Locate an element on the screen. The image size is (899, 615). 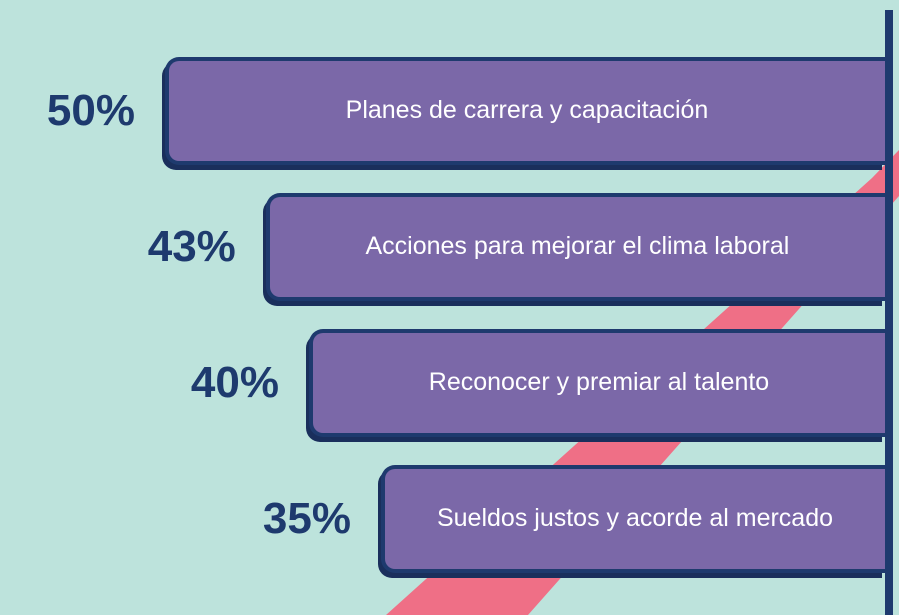
value-label: 40% is located at coordinates (234, 382).